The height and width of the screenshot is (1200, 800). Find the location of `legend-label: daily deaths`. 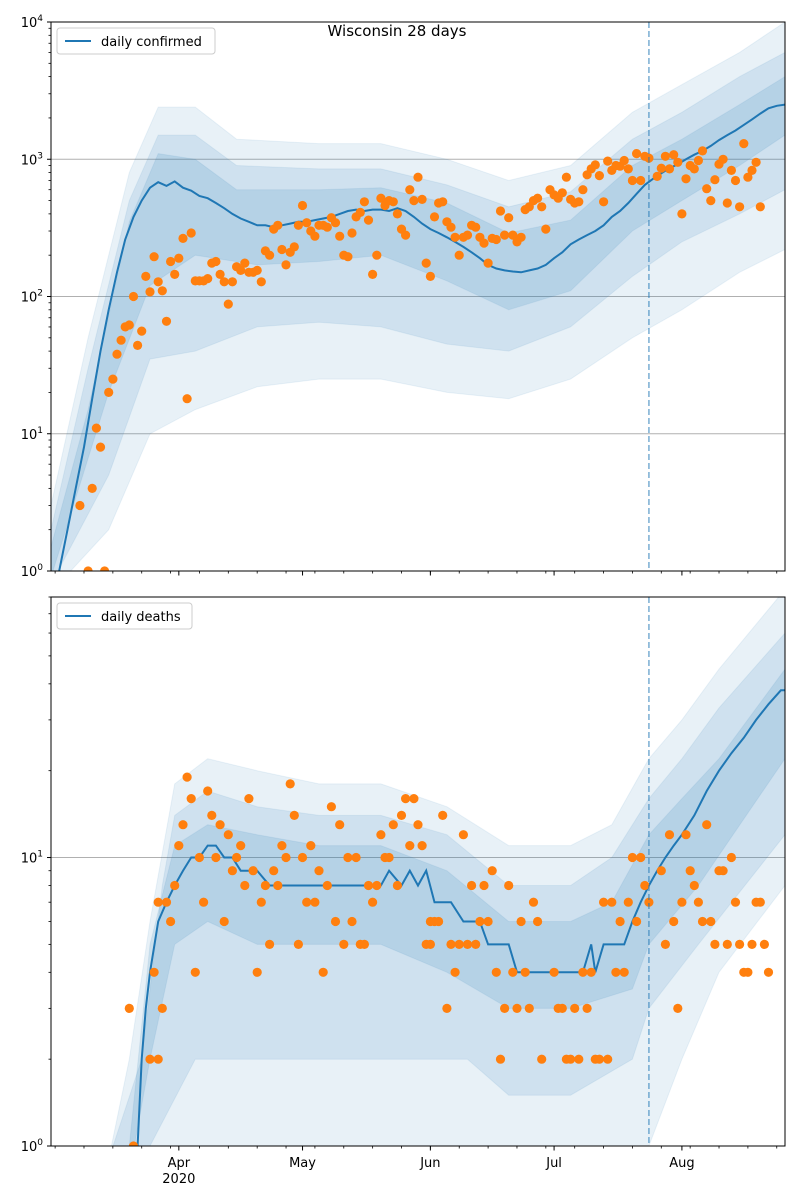

legend-label: daily deaths is located at coordinates (141, 617).